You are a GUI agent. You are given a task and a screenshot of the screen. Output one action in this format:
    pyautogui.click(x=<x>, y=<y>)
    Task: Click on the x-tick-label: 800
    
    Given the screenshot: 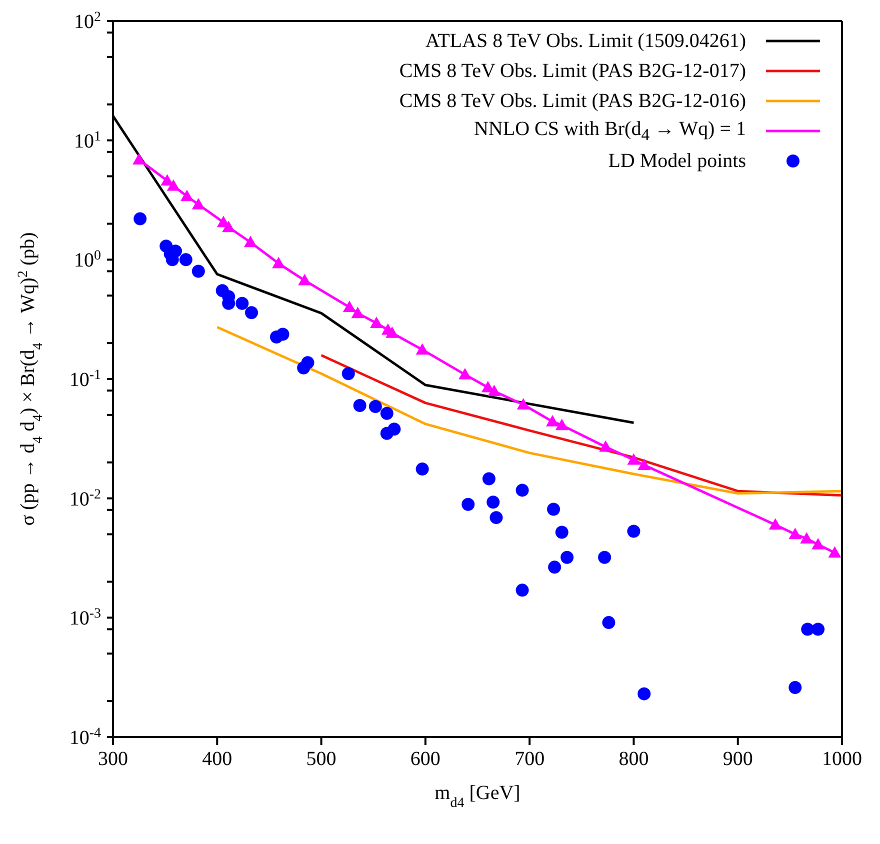 What is the action you would take?
    pyautogui.click(x=633, y=759)
    